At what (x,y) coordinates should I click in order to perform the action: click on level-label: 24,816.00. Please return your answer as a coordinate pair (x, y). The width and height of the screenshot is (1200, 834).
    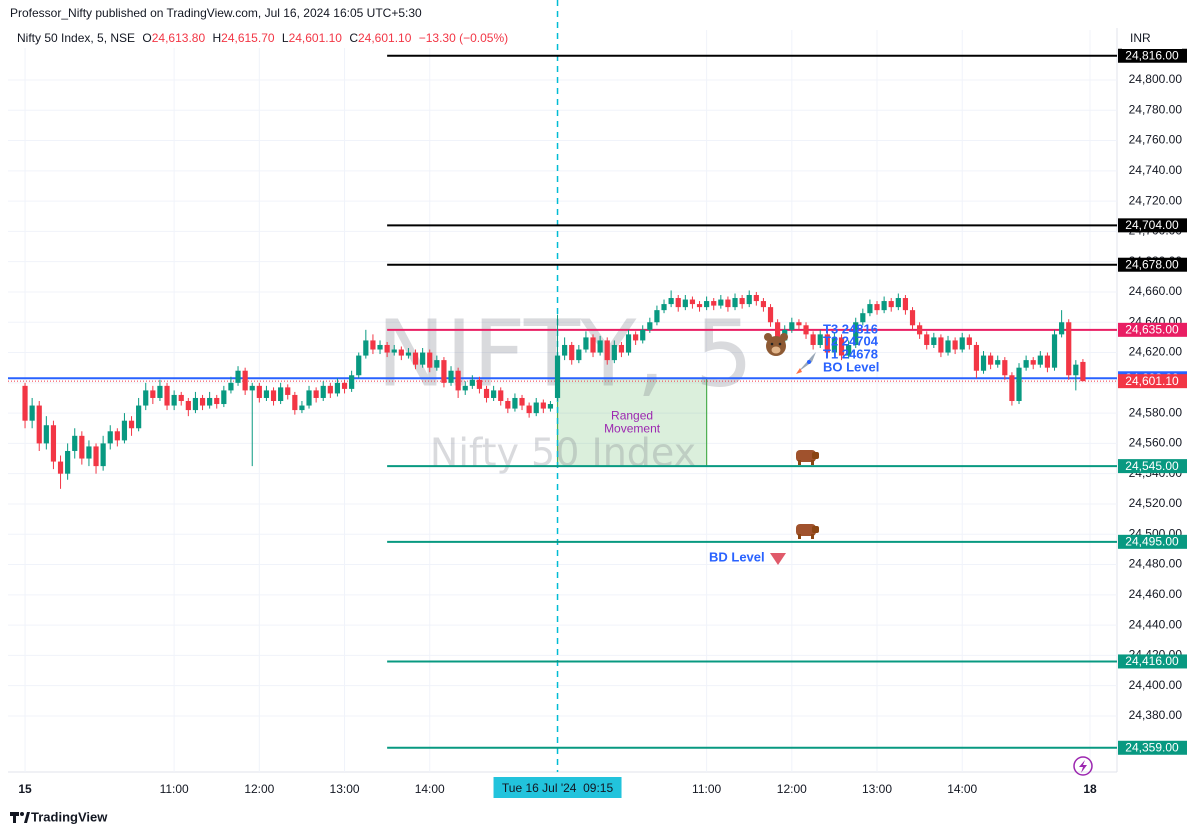
    Looking at the image, I should click on (1152, 55).